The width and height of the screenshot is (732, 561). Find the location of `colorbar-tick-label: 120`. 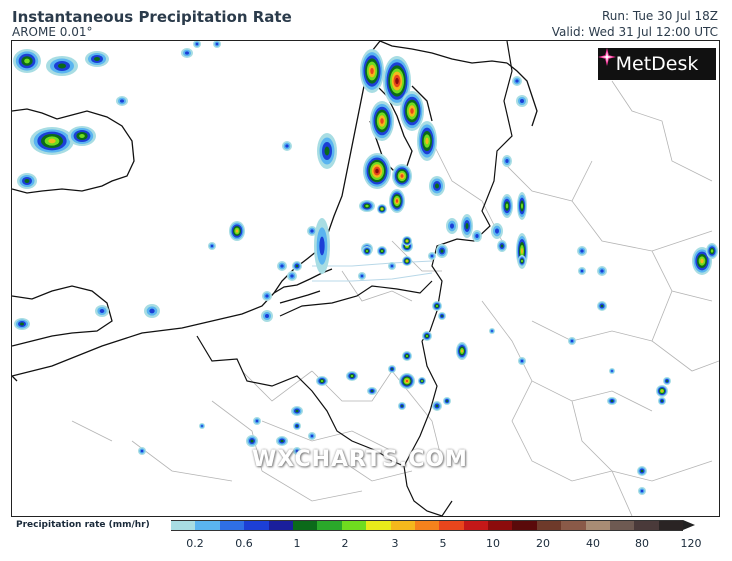

colorbar-tick-label: 120 is located at coordinates (691, 543).